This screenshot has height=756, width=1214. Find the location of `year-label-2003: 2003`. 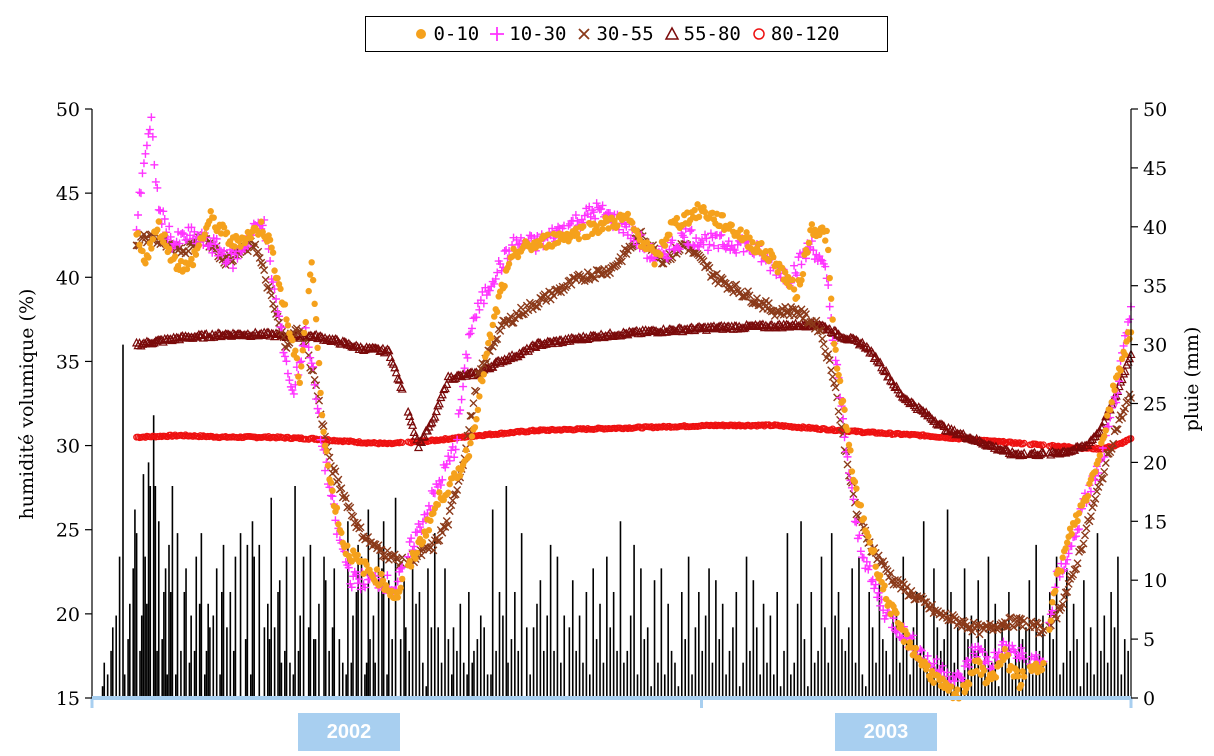

year-label-2003: 2003 is located at coordinates (886, 732).